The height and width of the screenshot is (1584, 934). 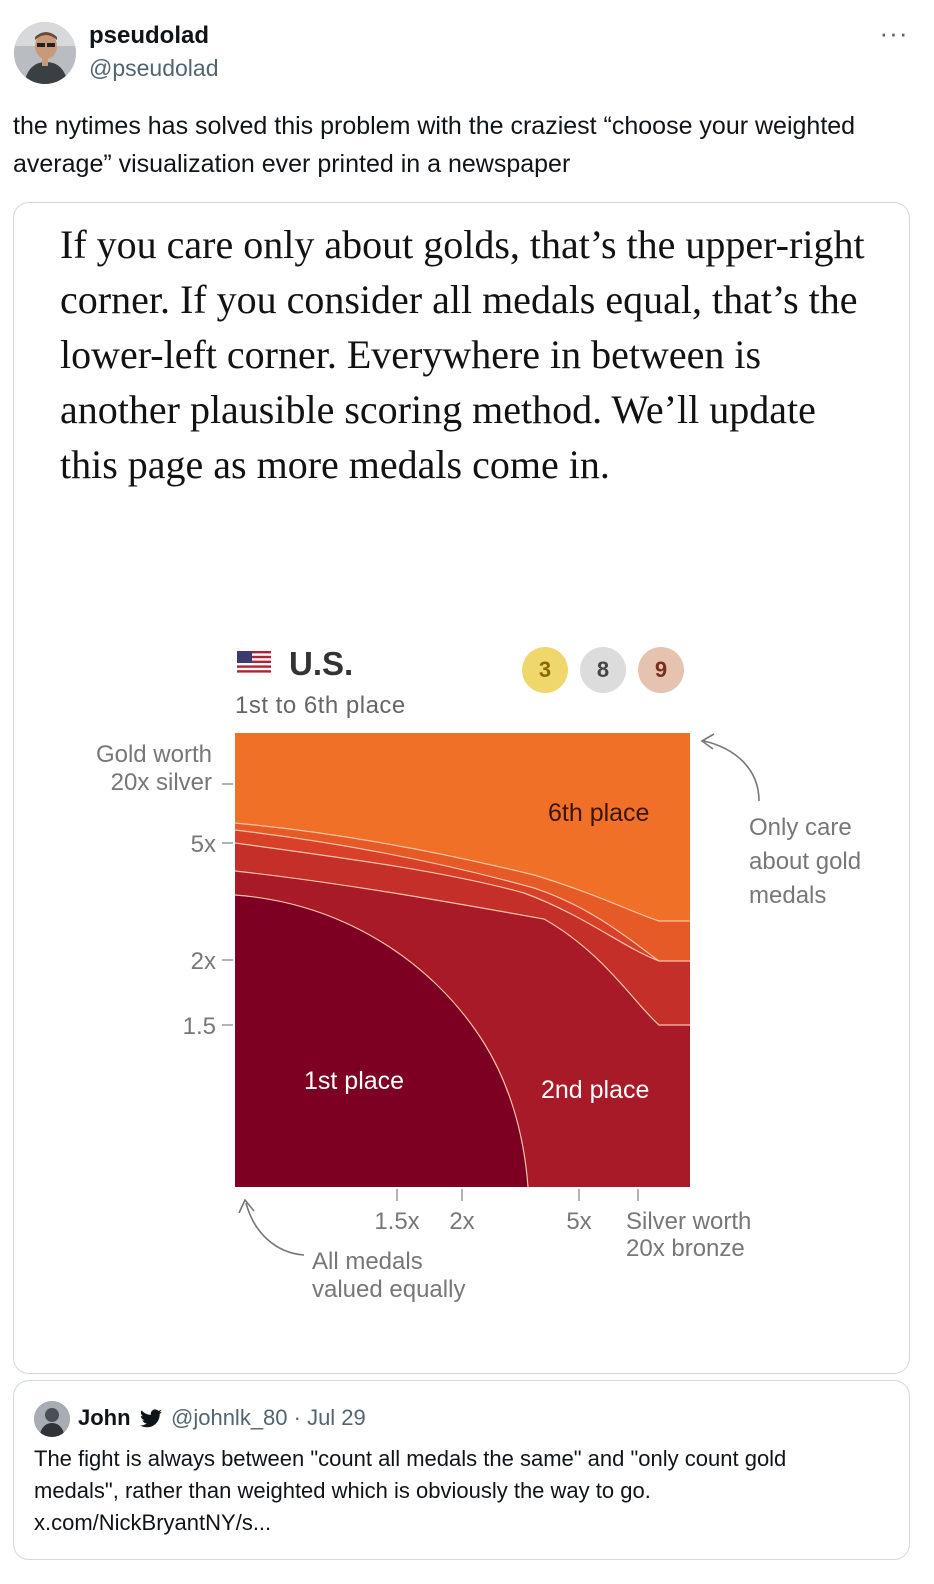 I want to click on author-name: pseudolad, so click(x=149, y=35).